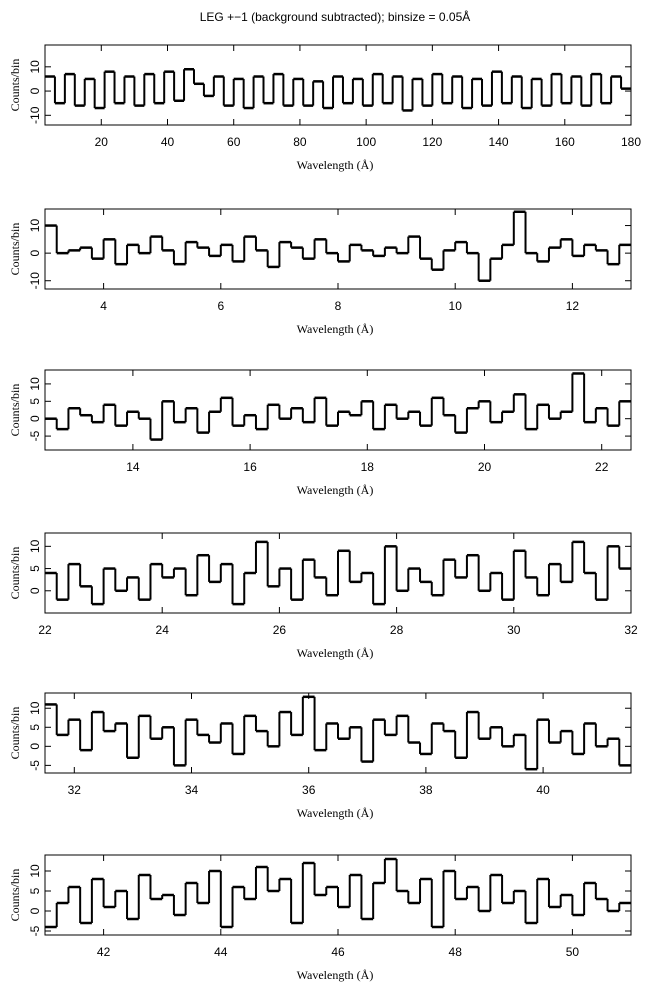 This screenshot has width=652, height=989. What do you see at coordinates (631, 142) in the screenshot?
I see `x-tick-label: 180` at bounding box center [631, 142].